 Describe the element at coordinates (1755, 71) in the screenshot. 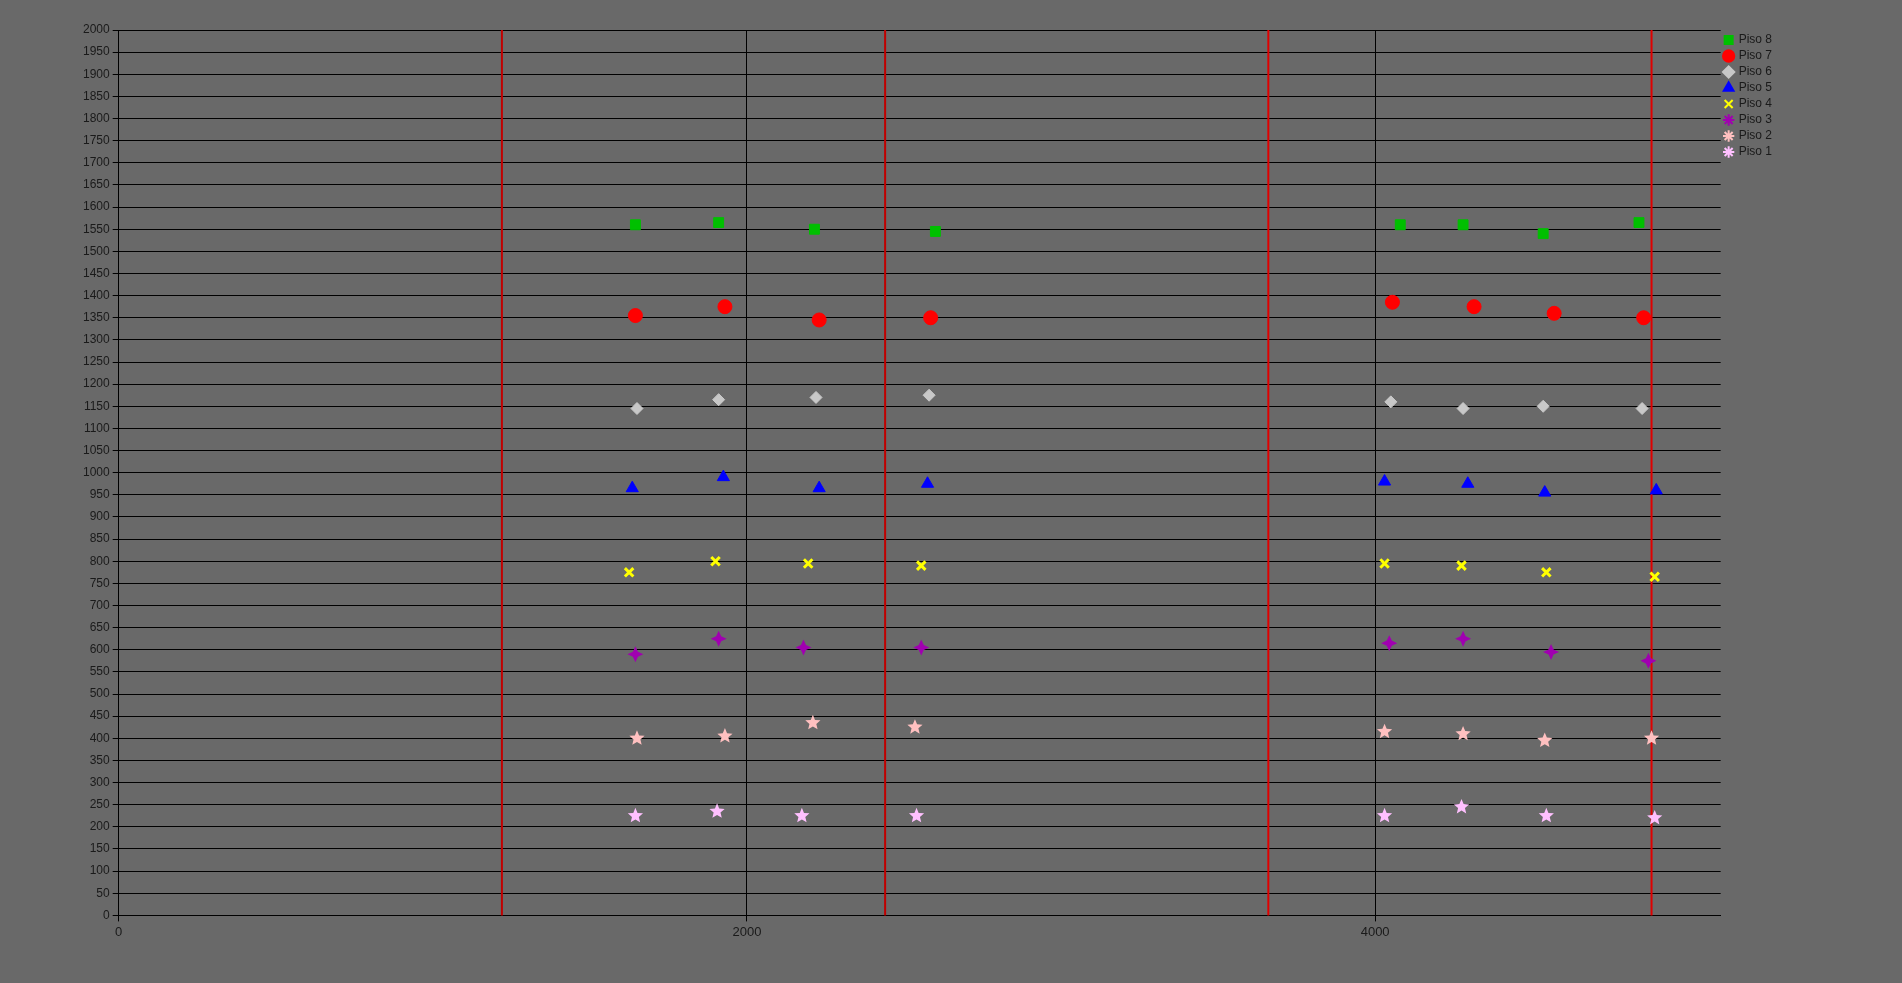

I see `legend-label: Piso 6` at that location.